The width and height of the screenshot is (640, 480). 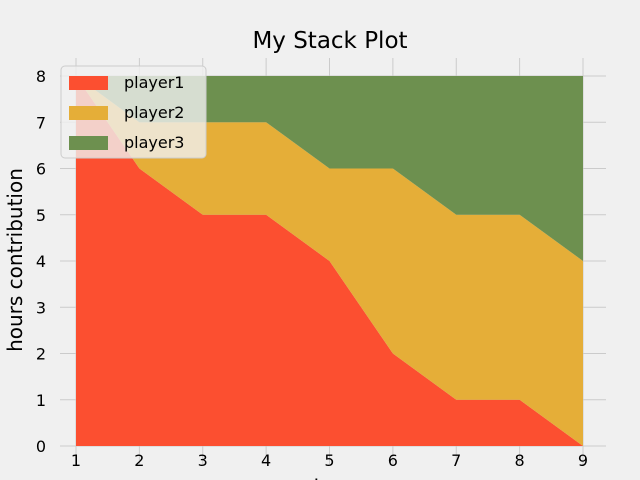 What do you see at coordinates (456, 460) in the screenshot?
I see `x-tick-label-7: 7` at bounding box center [456, 460].